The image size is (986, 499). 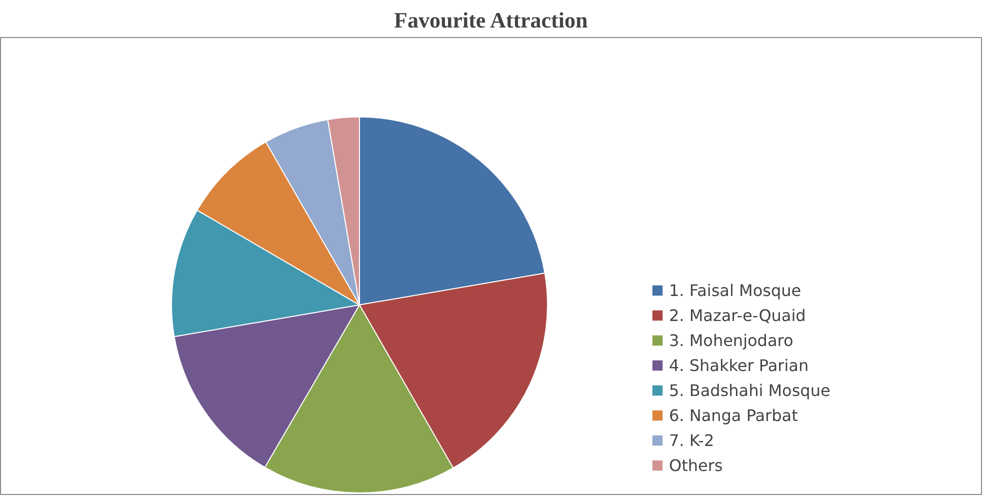 What do you see at coordinates (749, 390) in the screenshot?
I see `legend-label: 5. Badshahi Mosque` at bounding box center [749, 390].